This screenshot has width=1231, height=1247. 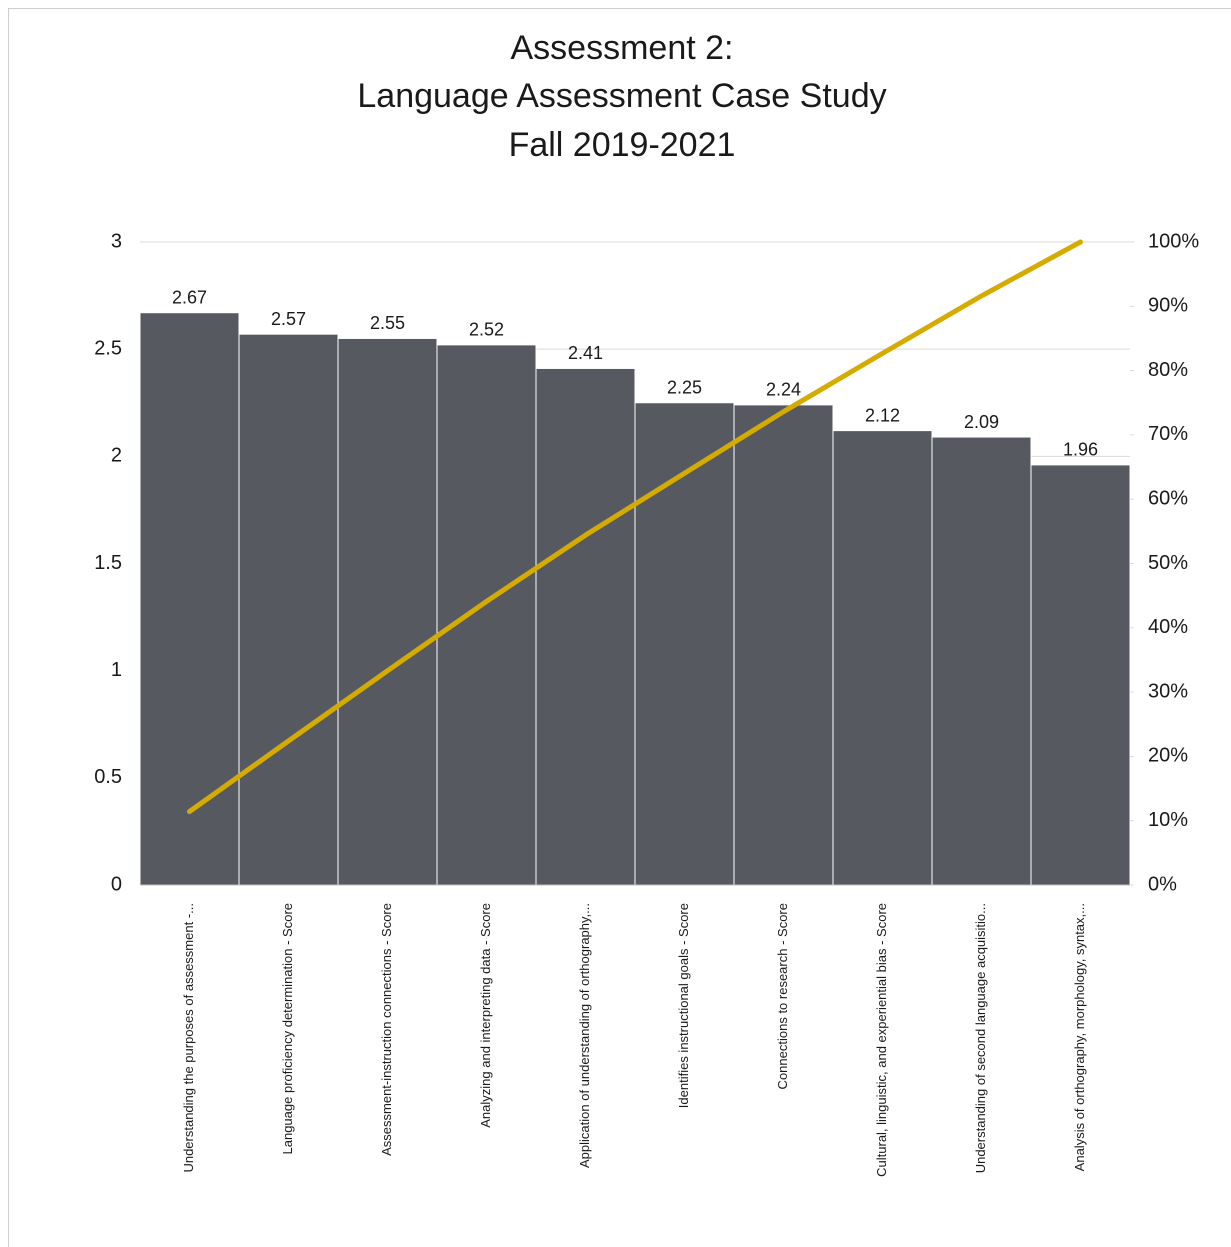 I want to click on y2-tick-label: 80%, so click(x=1168, y=370).